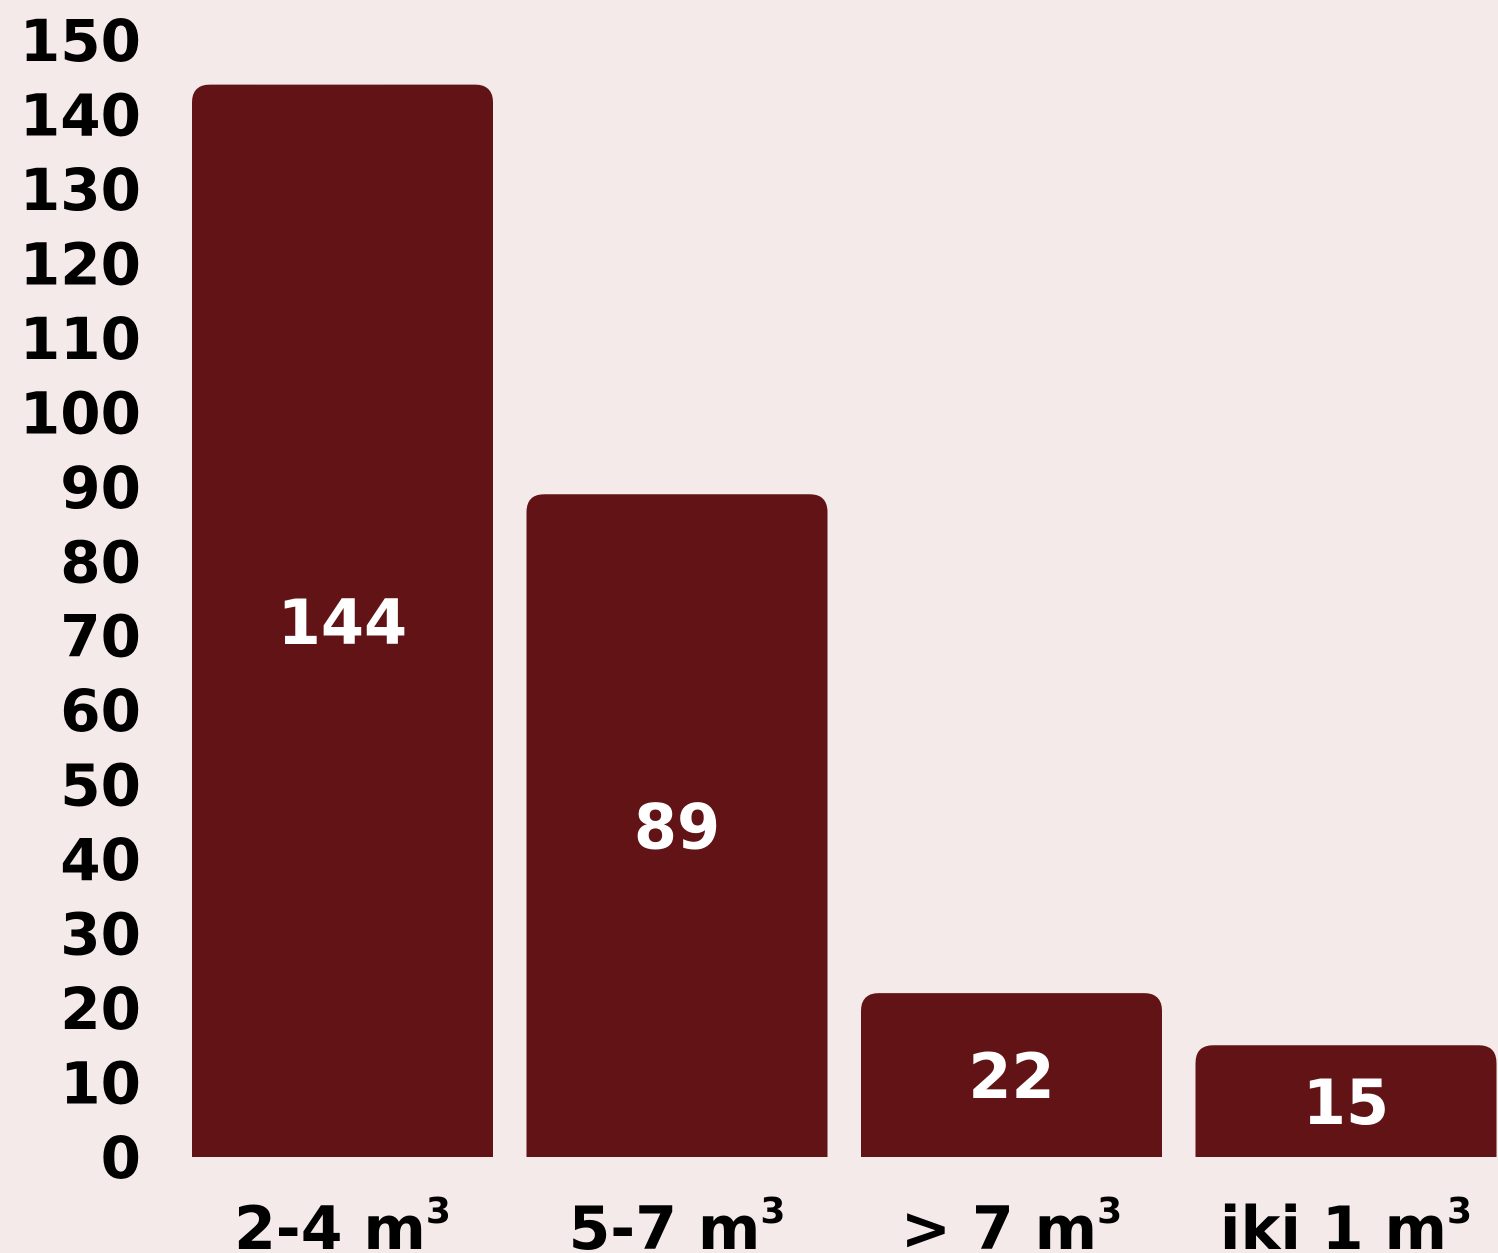 The image size is (1498, 1253). What do you see at coordinates (80, 413) in the screenshot?
I see `y-tick-label-100: 100` at bounding box center [80, 413].